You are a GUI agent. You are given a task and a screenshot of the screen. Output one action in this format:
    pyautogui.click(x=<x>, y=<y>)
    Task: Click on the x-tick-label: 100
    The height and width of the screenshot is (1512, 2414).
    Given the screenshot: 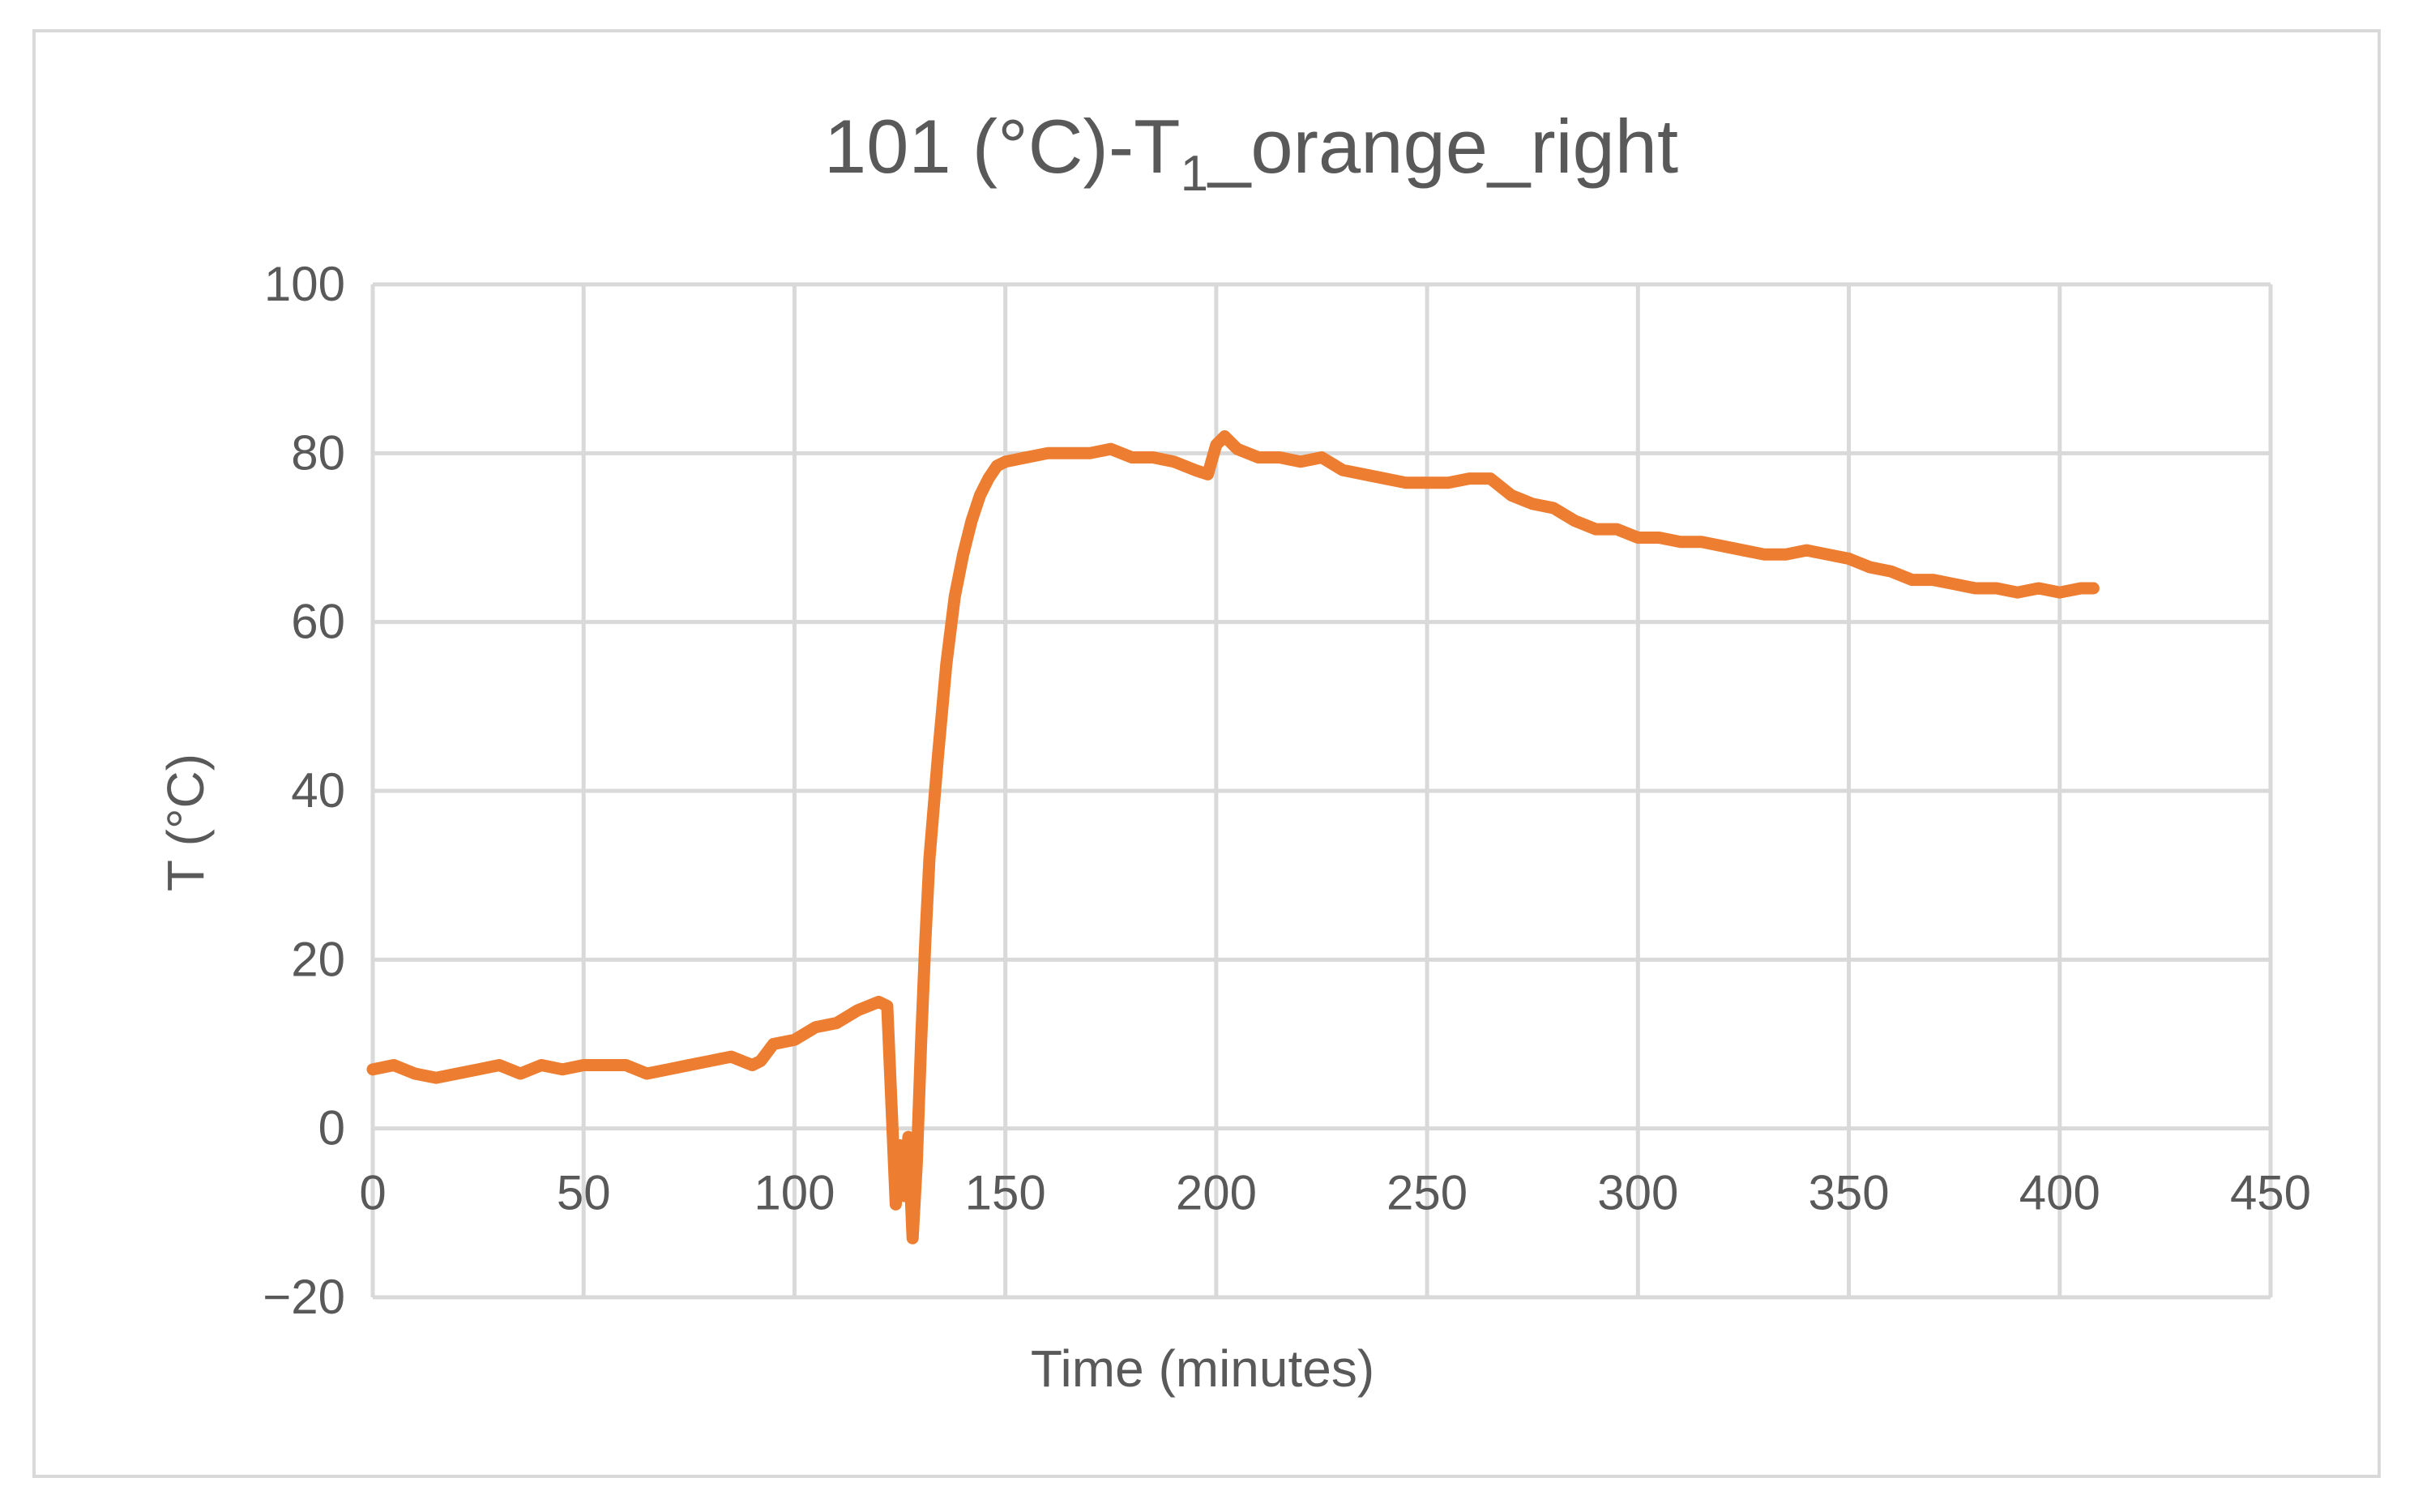 What is the action you would take?
    pyautogui.click(x=794, y=1193)
    